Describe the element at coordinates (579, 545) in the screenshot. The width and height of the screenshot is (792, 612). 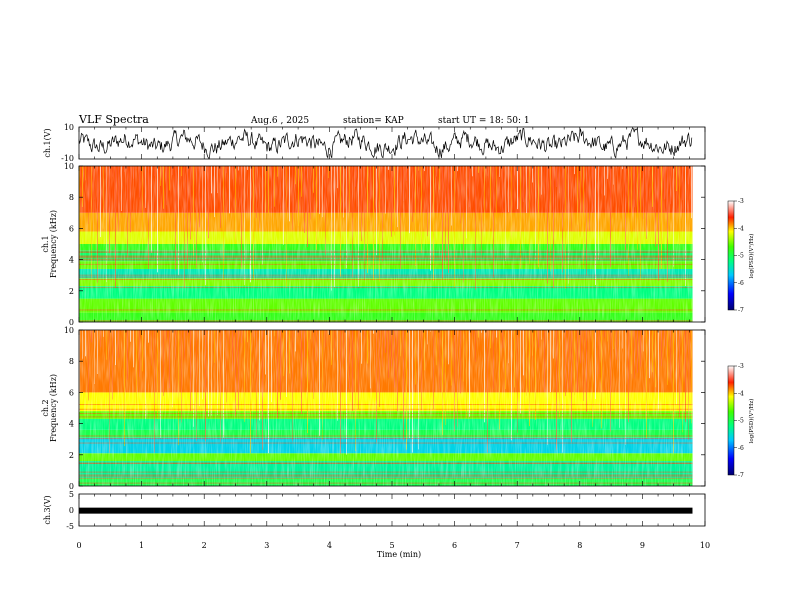
I see `time-tick-label: 8` at that location.